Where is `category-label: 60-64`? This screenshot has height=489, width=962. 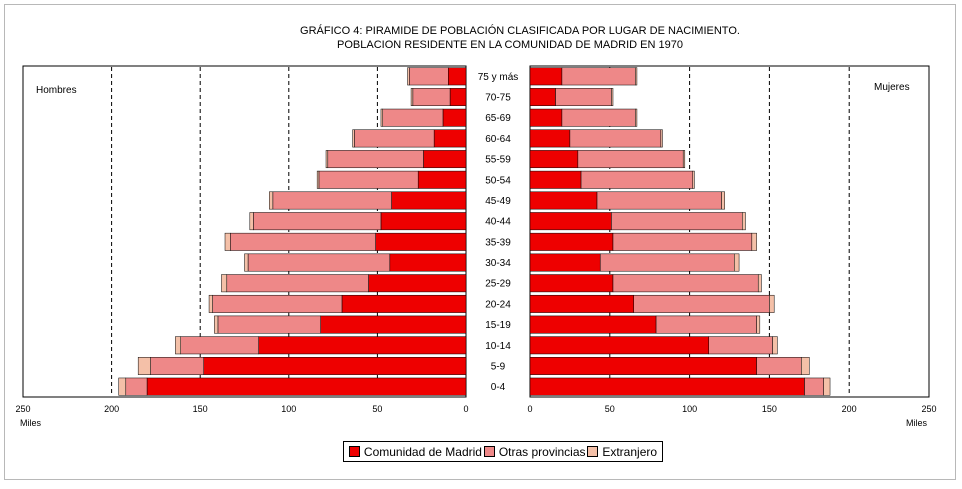
category-label: 60-64 is located at coordinates (498, 139).